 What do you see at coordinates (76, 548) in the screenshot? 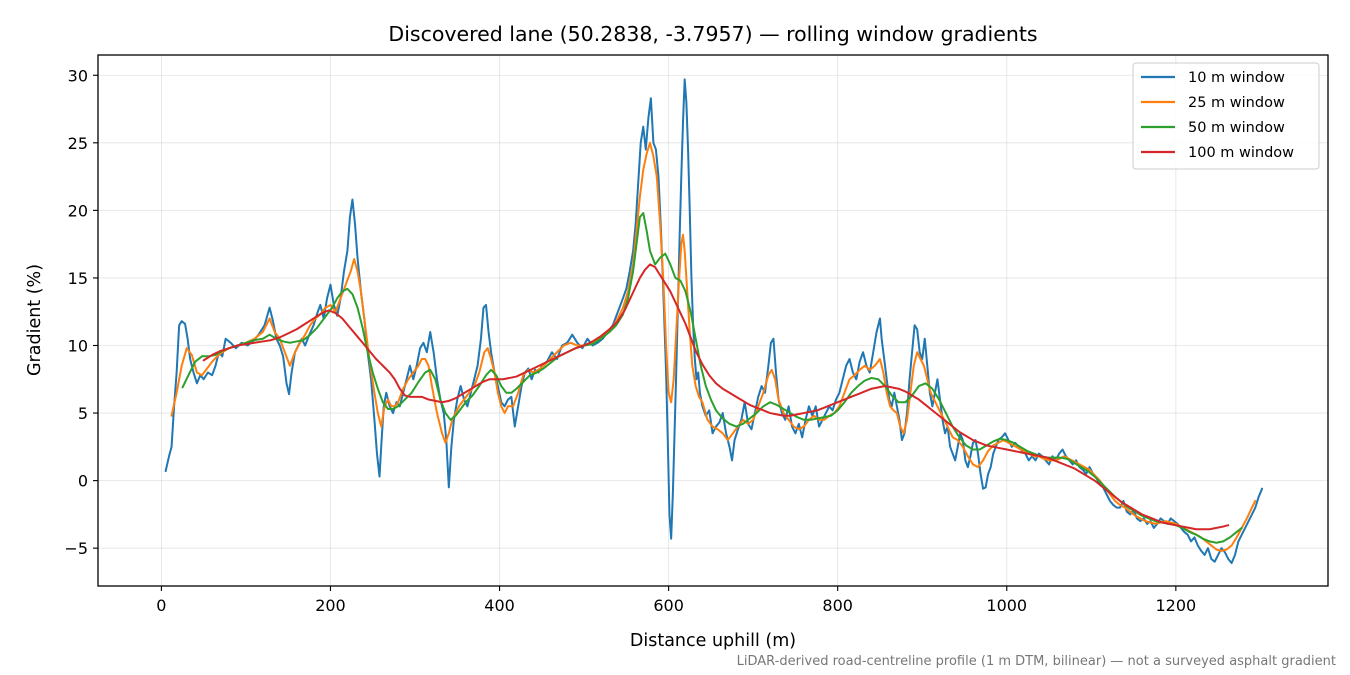
I see `y-tick-label: −5` at bounding box center [76, 548].